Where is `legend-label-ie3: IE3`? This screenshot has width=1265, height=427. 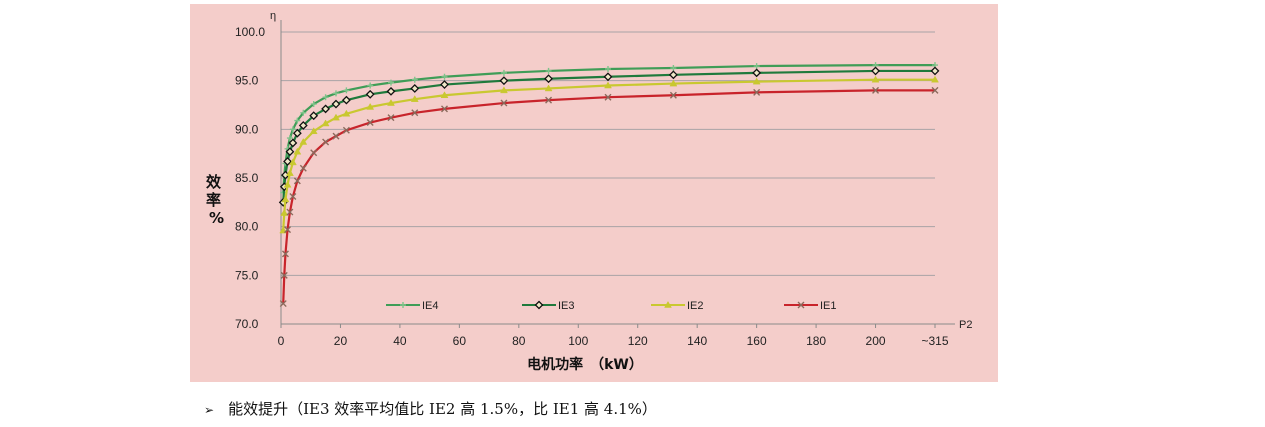 legend-label-ie3: IE3 is located at coordinates (566, 306).